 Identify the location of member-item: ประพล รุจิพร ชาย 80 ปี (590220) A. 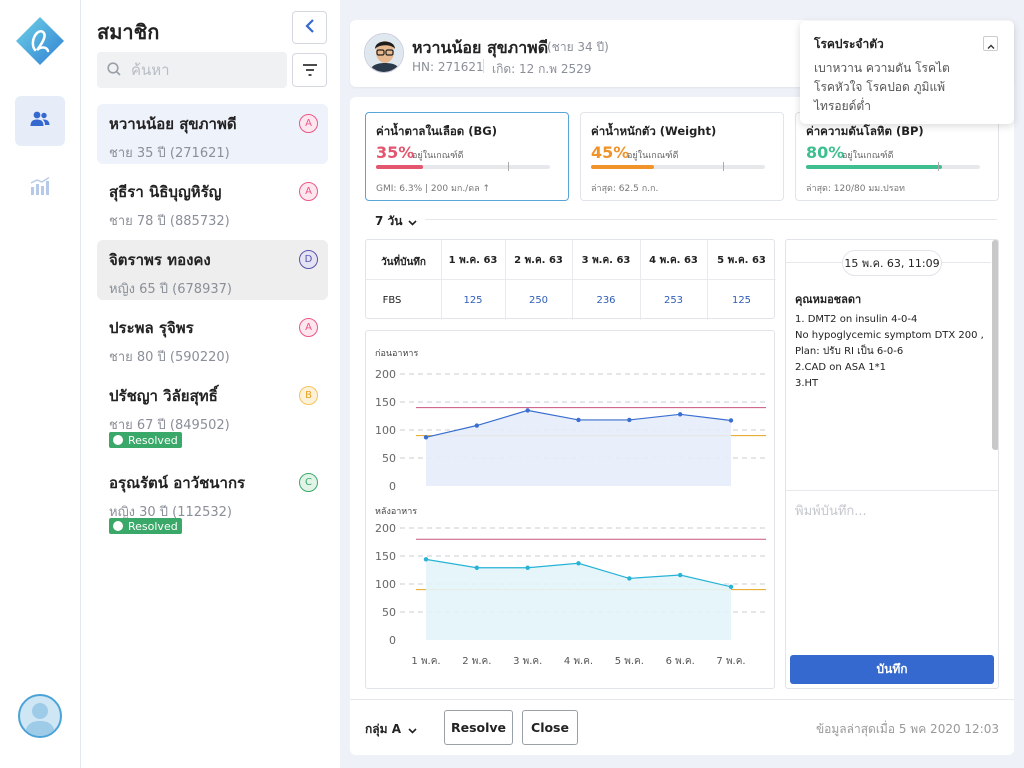
(212, 338).